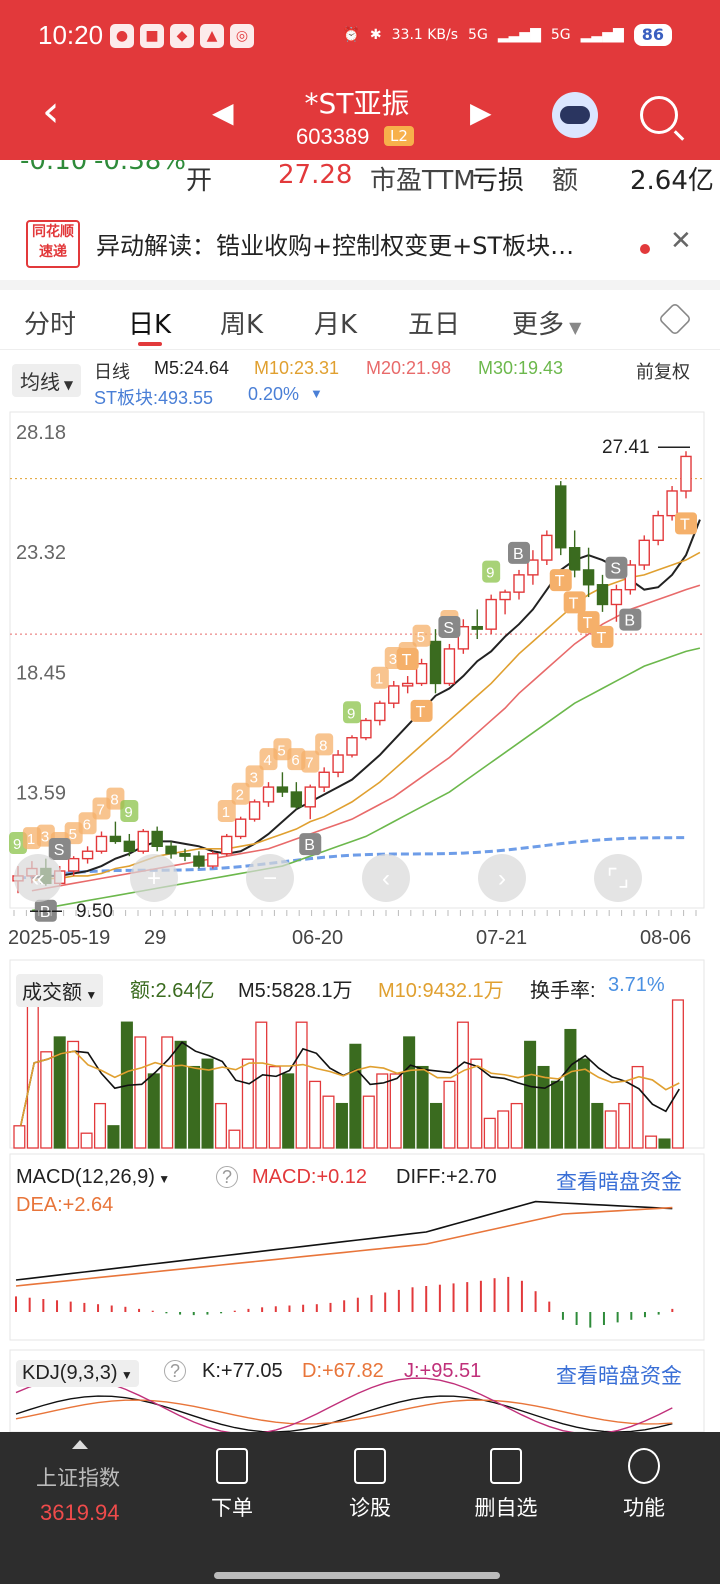  Describe the element at coordinates (77, 1373) in the screenshot. I see `kdj-select: KDJ(9,3,3) ▼` at that location.